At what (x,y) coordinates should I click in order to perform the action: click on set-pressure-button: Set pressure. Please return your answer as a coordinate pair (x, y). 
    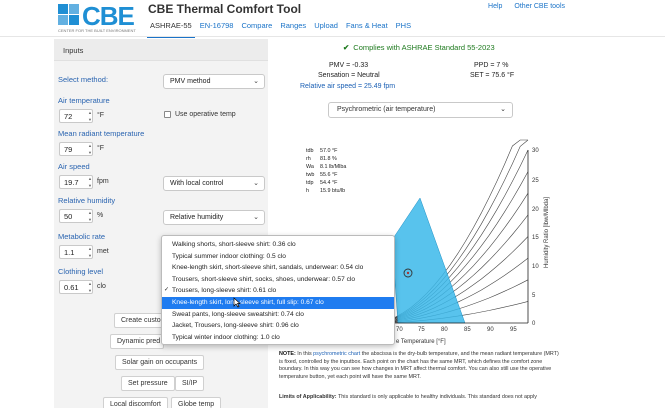
    Looking at the image, I should click on (148, 383).